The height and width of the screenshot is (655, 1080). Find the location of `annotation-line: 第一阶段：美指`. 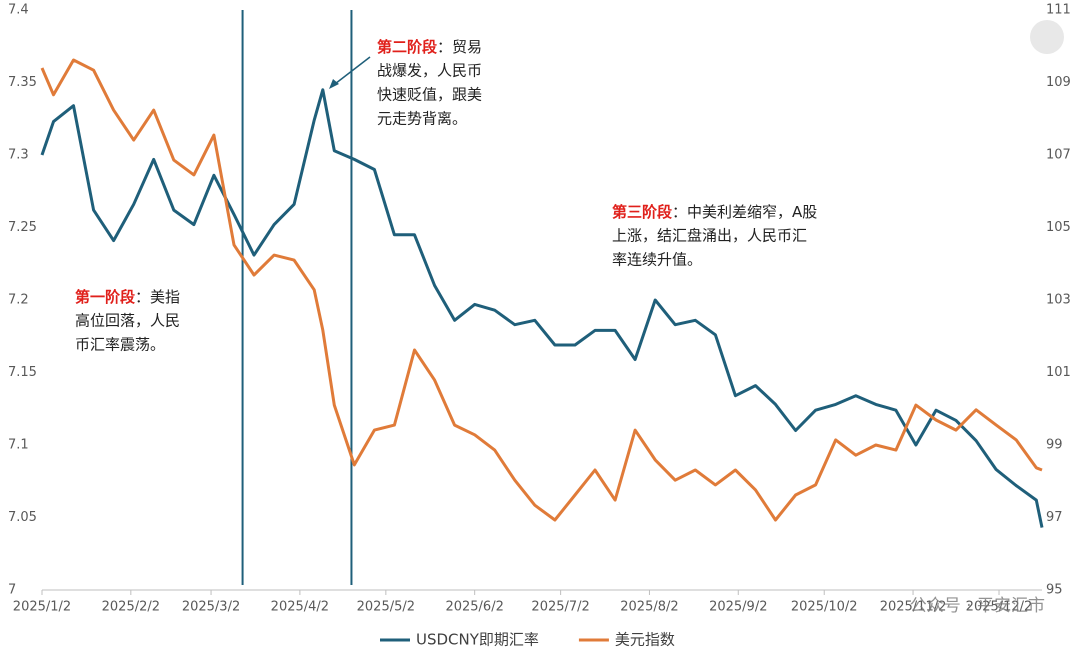

annotation-line: 第一阶段：美指 is located at coordinates (127, 297).